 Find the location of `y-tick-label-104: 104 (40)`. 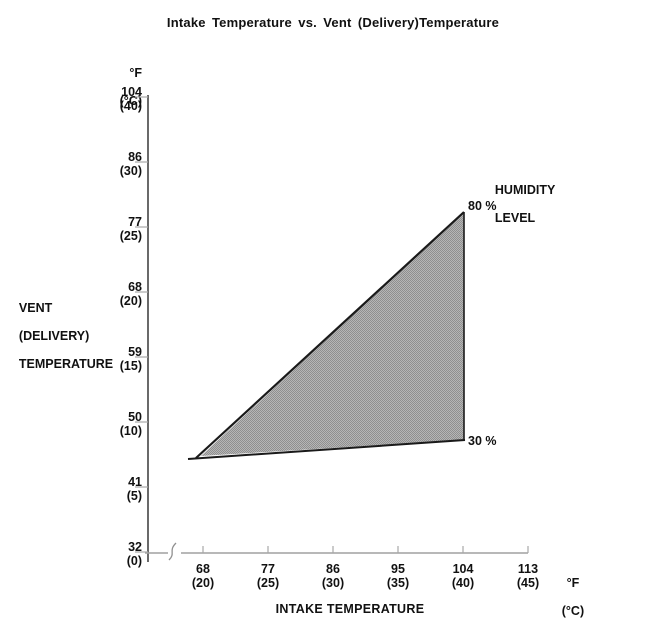

y-tick-label-104: 104 (40) is located at coordinates (130, 99).